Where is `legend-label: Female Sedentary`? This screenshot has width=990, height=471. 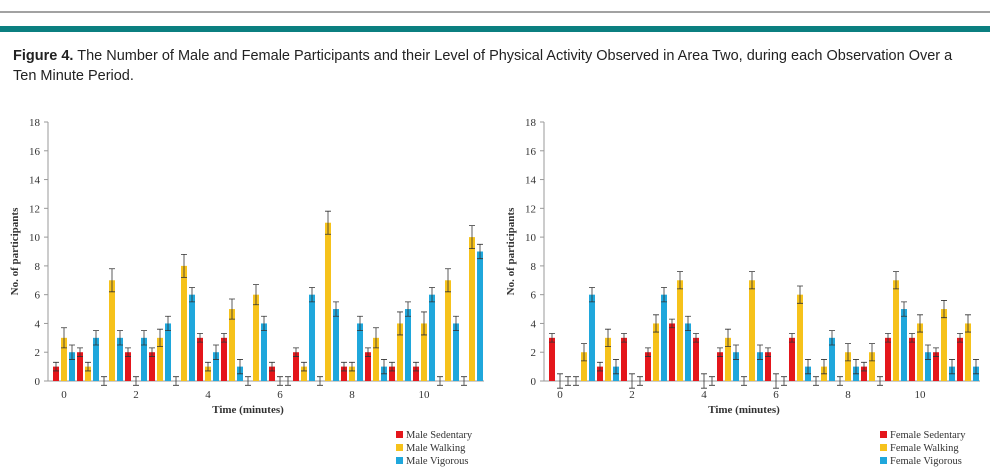
legend-label: Female Sedentary is located at coordinates (928, 435).